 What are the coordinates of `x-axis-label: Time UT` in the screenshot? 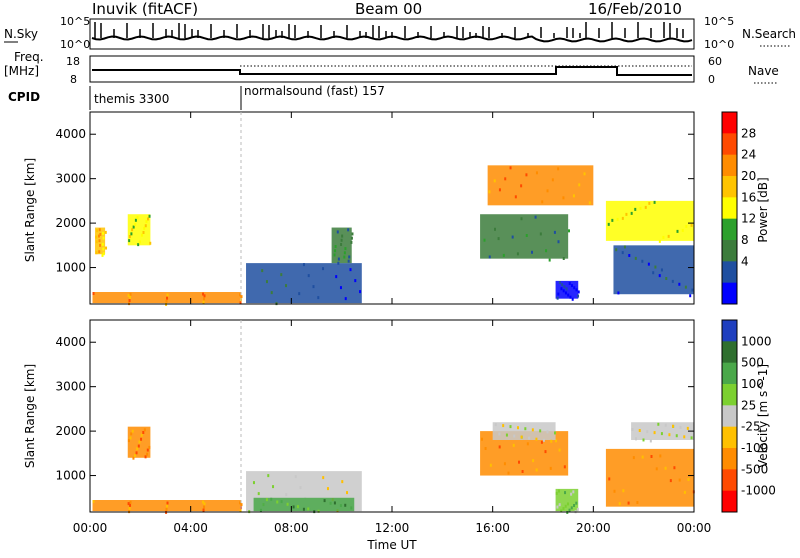 It's located at (391, 545).